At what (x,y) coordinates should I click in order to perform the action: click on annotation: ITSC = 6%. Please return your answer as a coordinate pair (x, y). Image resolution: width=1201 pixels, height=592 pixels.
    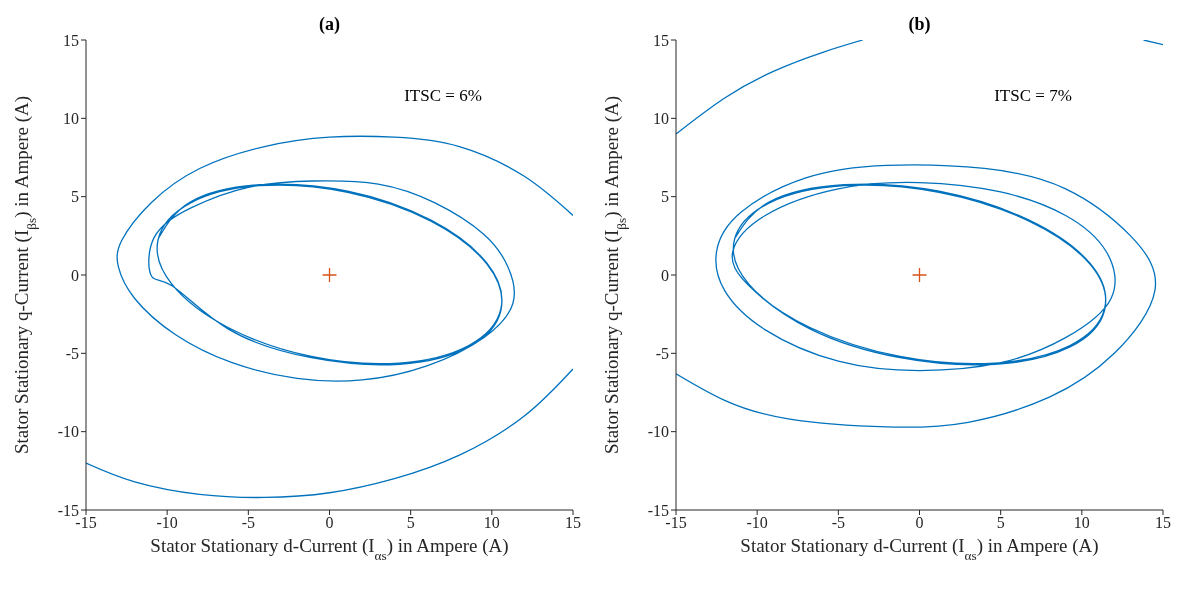
    Looking at the image, I should click on (443, 96).